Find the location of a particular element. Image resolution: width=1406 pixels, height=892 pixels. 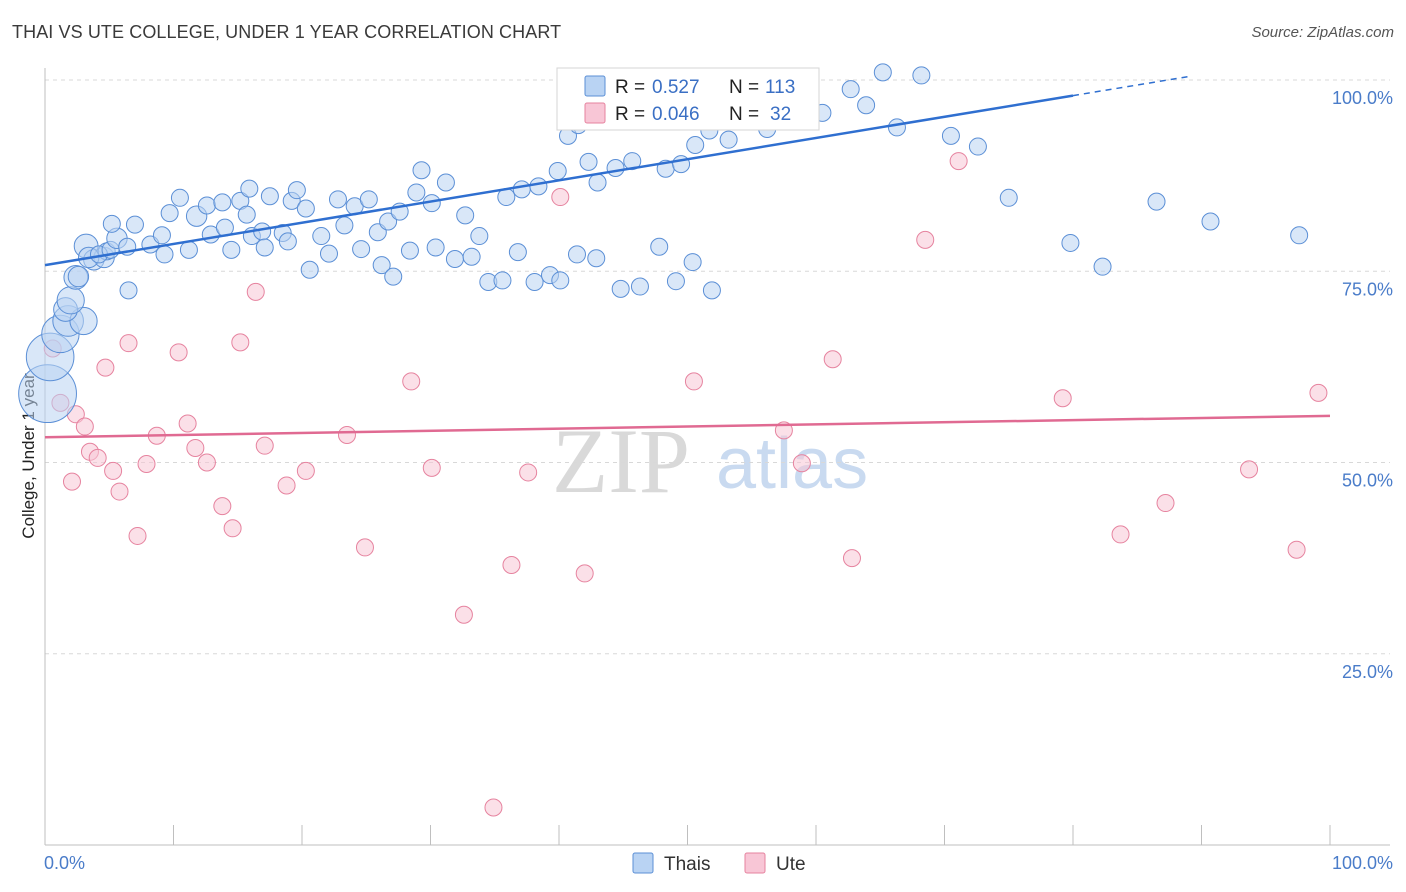

watermark-atlas: atlas is located at coordinates (792, 464).